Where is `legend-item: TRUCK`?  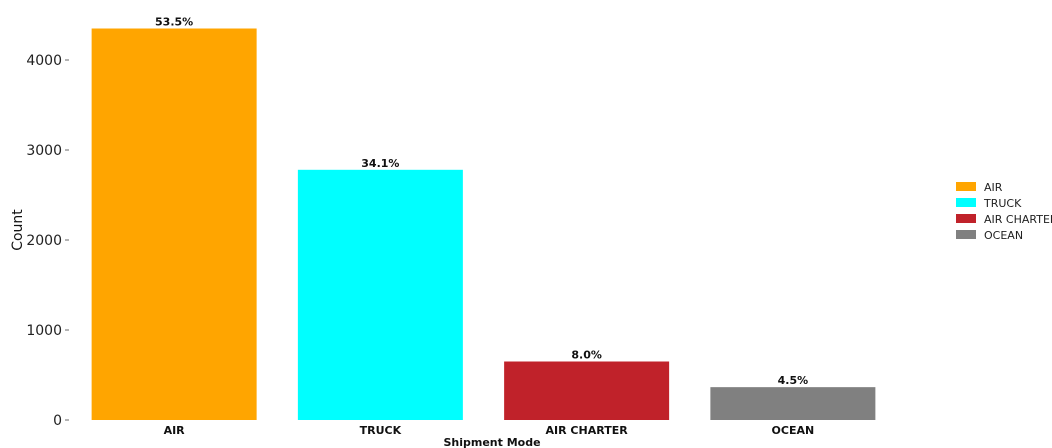
legend-item: TRUCK is located at coordinates (989, 203).